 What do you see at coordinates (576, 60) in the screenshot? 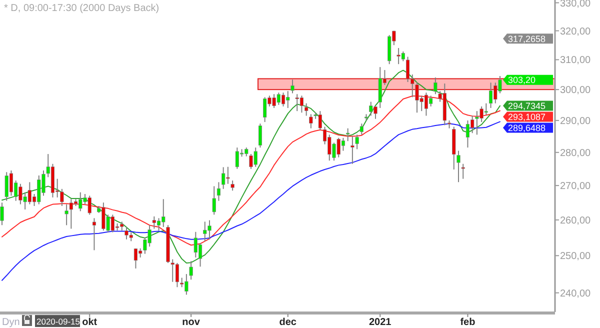
I see `y-tick-label: 310,00` at bounding box center [576, 60].